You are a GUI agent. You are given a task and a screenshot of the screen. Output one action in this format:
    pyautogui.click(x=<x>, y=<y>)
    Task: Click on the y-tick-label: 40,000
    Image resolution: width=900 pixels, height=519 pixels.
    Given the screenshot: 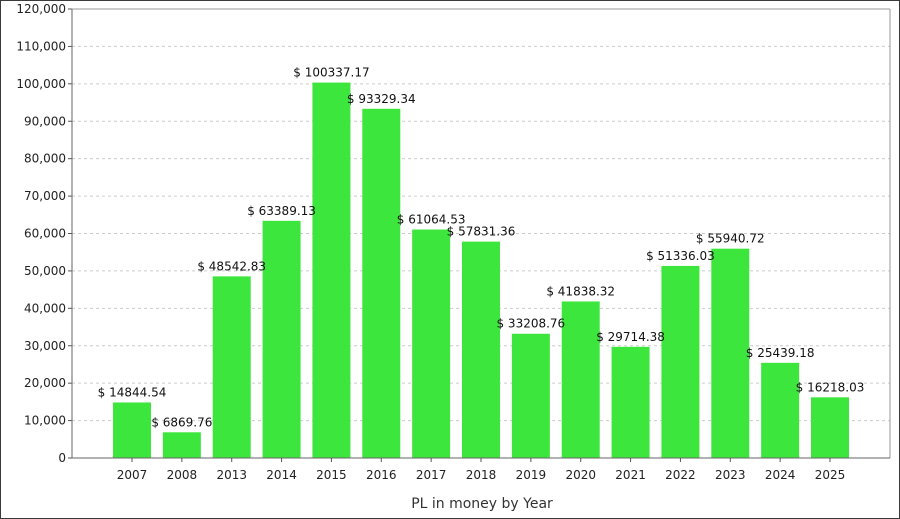 What is the action you would take?
    pyautogui.click(x=45, y=308)
    